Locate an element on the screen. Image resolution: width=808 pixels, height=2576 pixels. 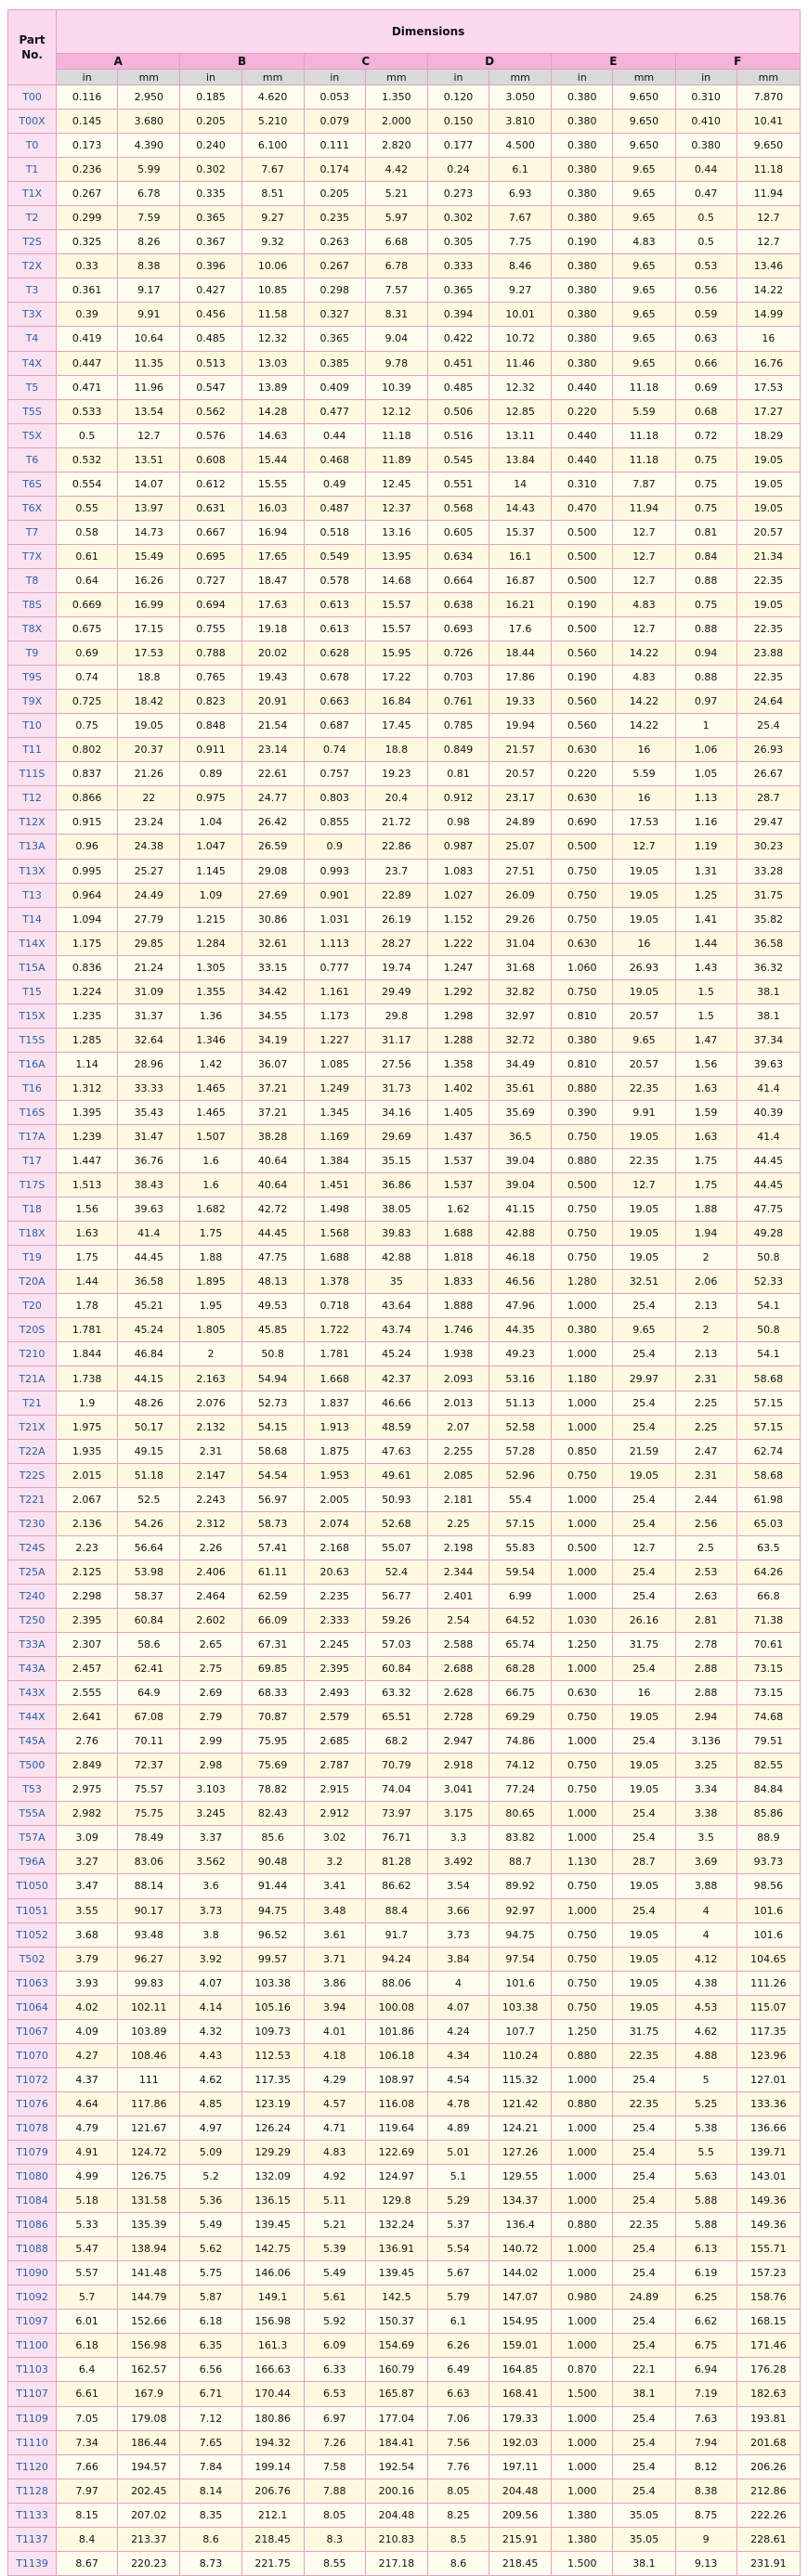
part-number-cell: T43X is located at coordinates (33, 1693).